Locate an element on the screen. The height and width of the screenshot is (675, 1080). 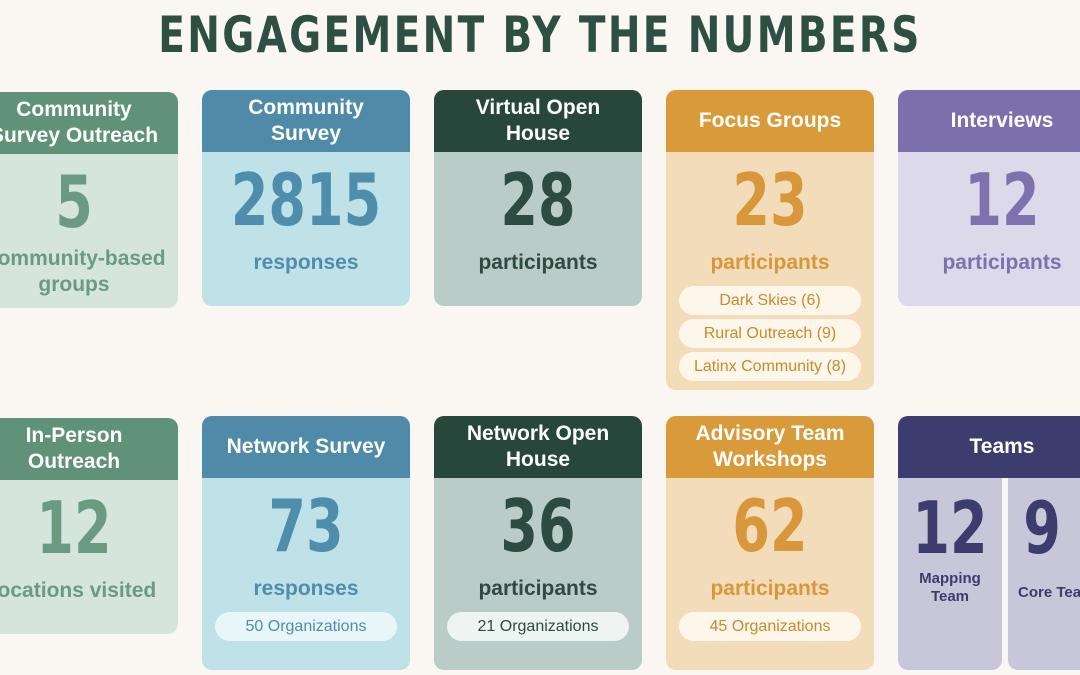
card-community-survey: Community Survey 2815 responses is located at coordinates (306, 198).